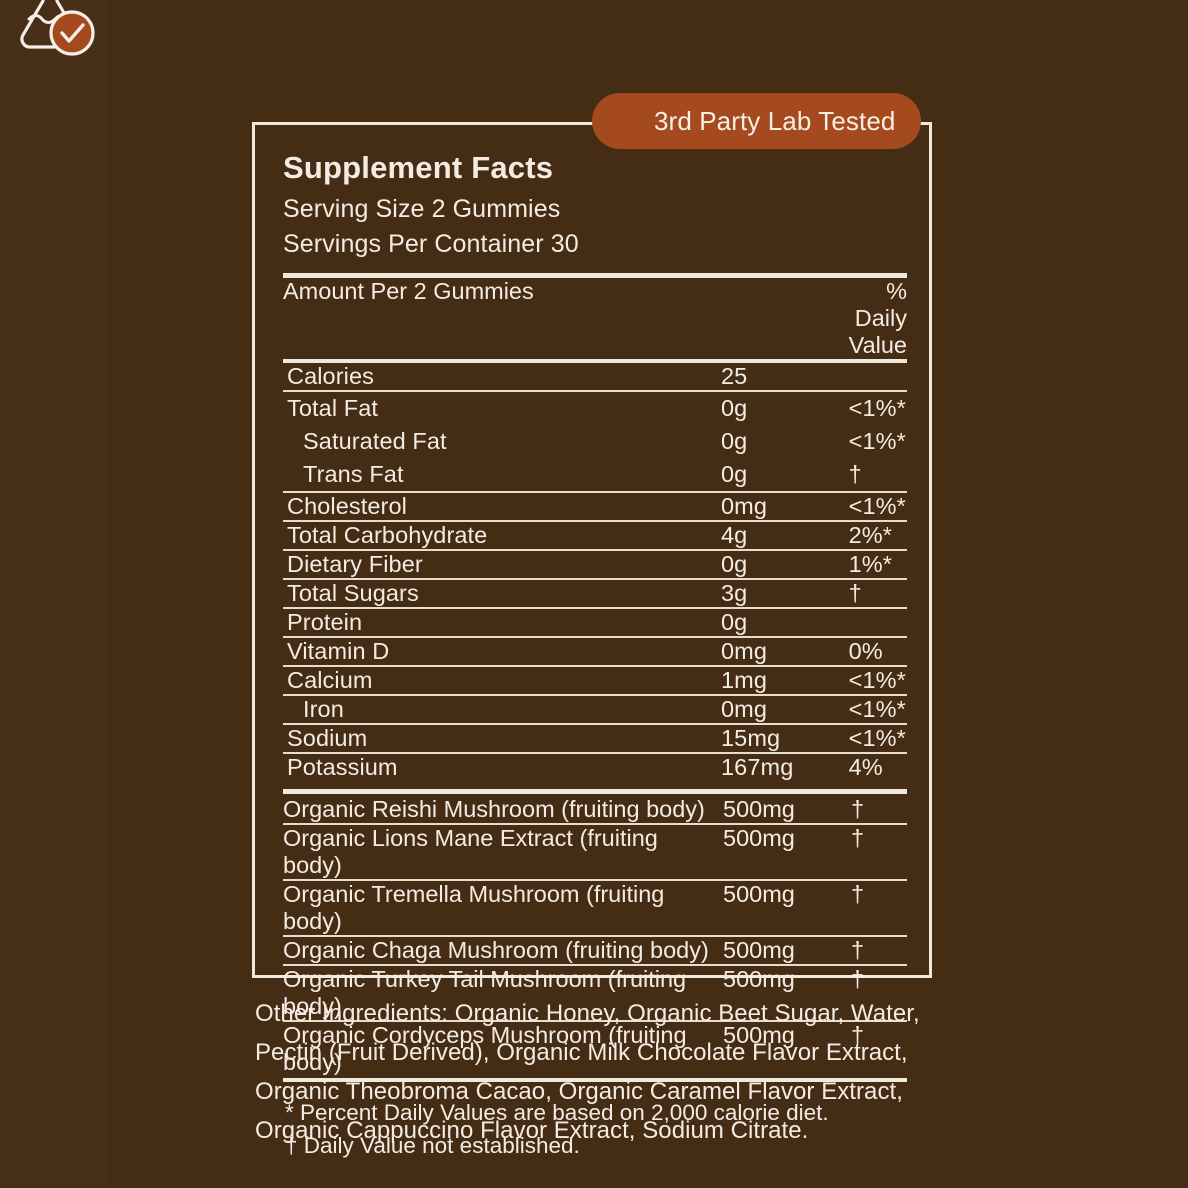 The height and width of the screenshot is (1188, 1188). Describe the element at coordinates (57, 28) in the screenshot. I see `flask-check-icon` at that location.